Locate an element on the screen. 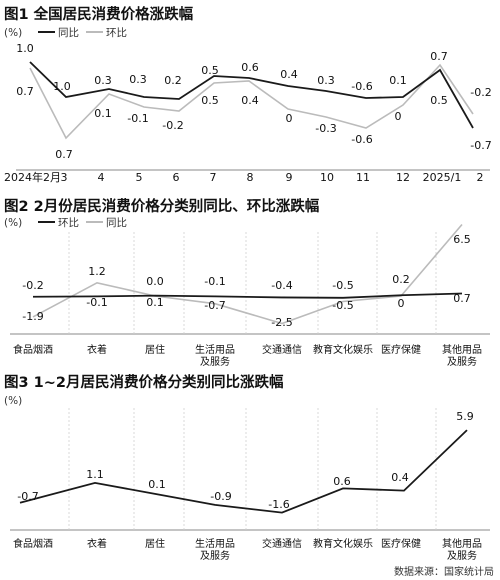 This screenshot has width=500, height=580. chart3-category-label: 其他用品 is located at coordinates (462, 543).